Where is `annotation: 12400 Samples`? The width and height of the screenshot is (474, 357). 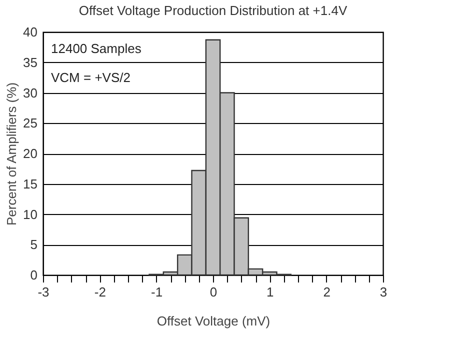
annotation: 12400 Samples is located at coordinates (96, 48).